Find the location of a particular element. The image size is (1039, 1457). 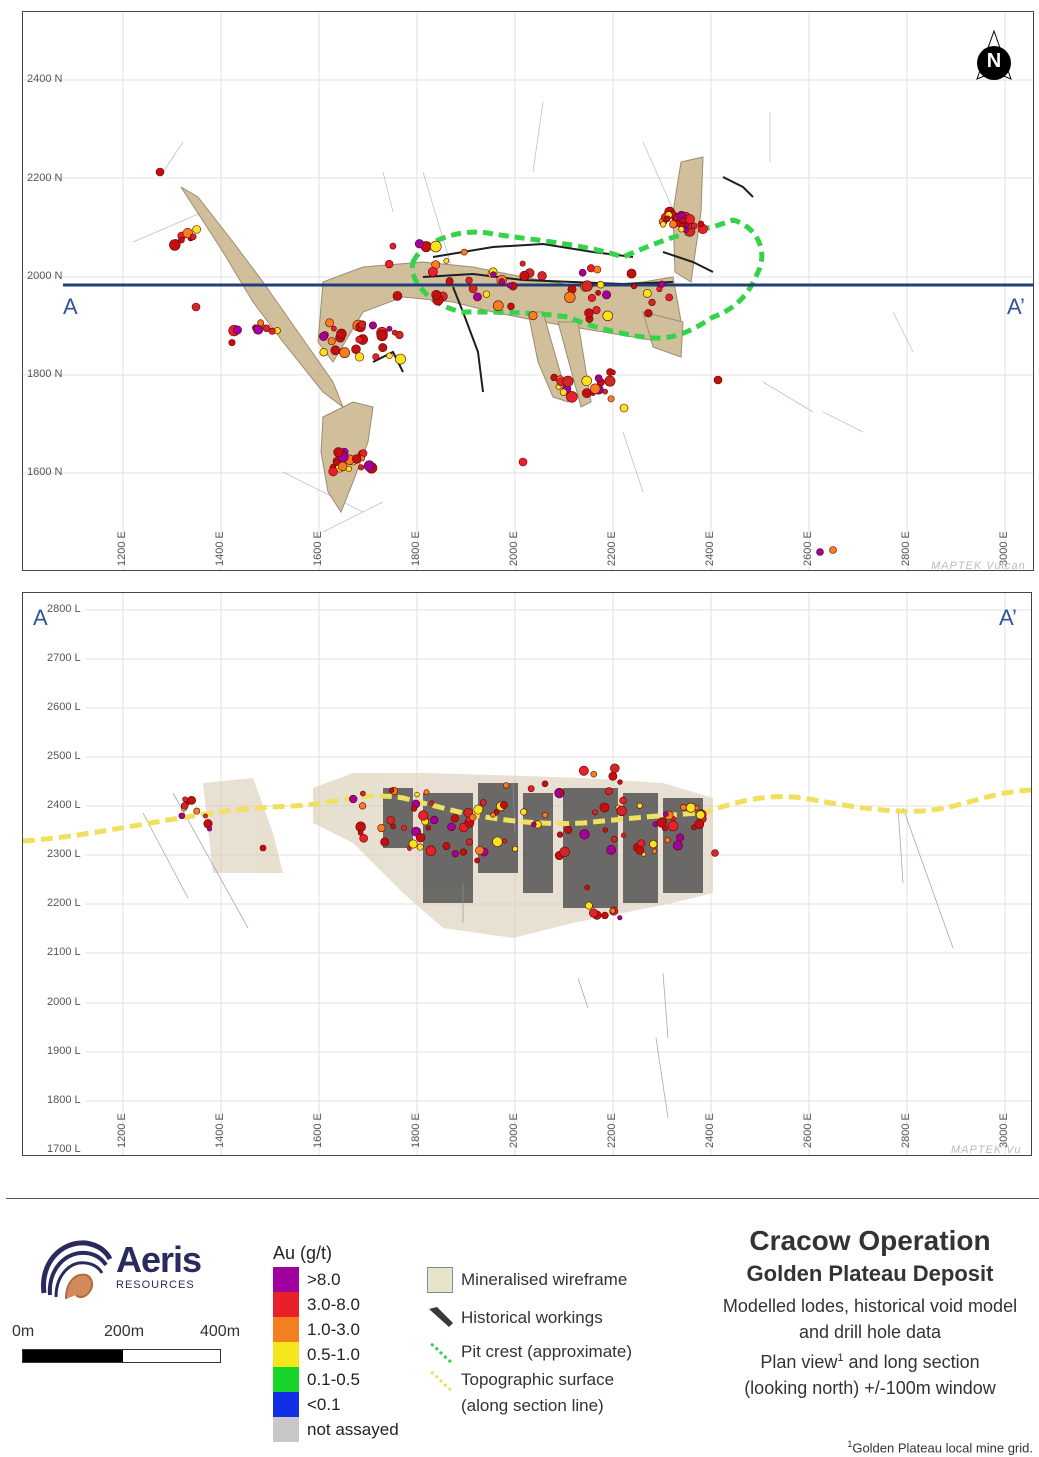

scale-label: 0m is located at coordinates (23, 1331).